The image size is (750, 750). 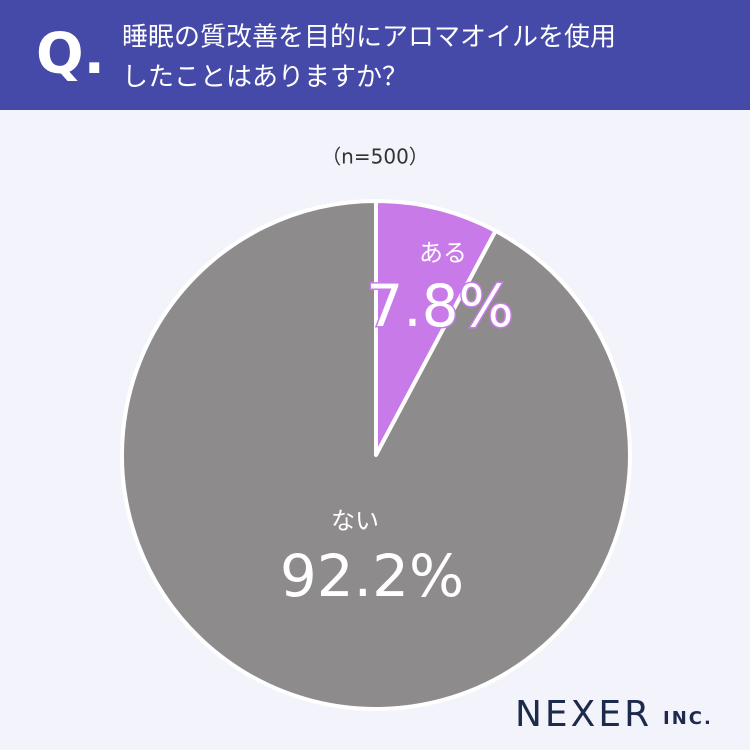 I want to click on category-label: ある, so click(x=443, y=253).